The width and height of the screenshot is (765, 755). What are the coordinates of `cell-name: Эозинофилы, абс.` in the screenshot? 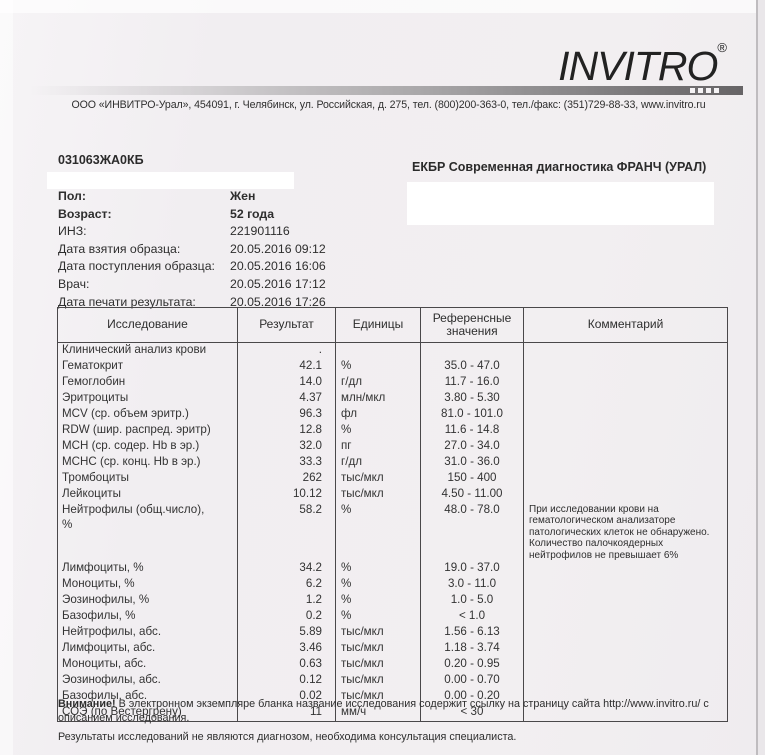 It's located at (147, 681).